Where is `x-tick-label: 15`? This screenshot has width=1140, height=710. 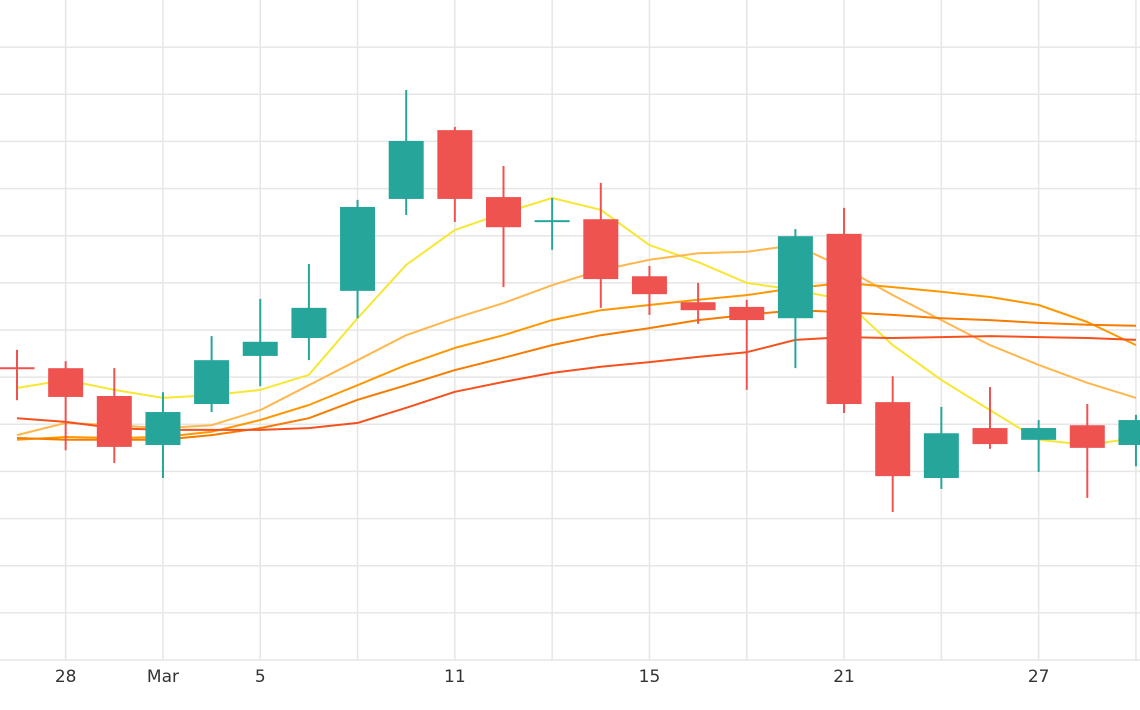
x-tick-label: 15 is located at coordinates (650, 677).